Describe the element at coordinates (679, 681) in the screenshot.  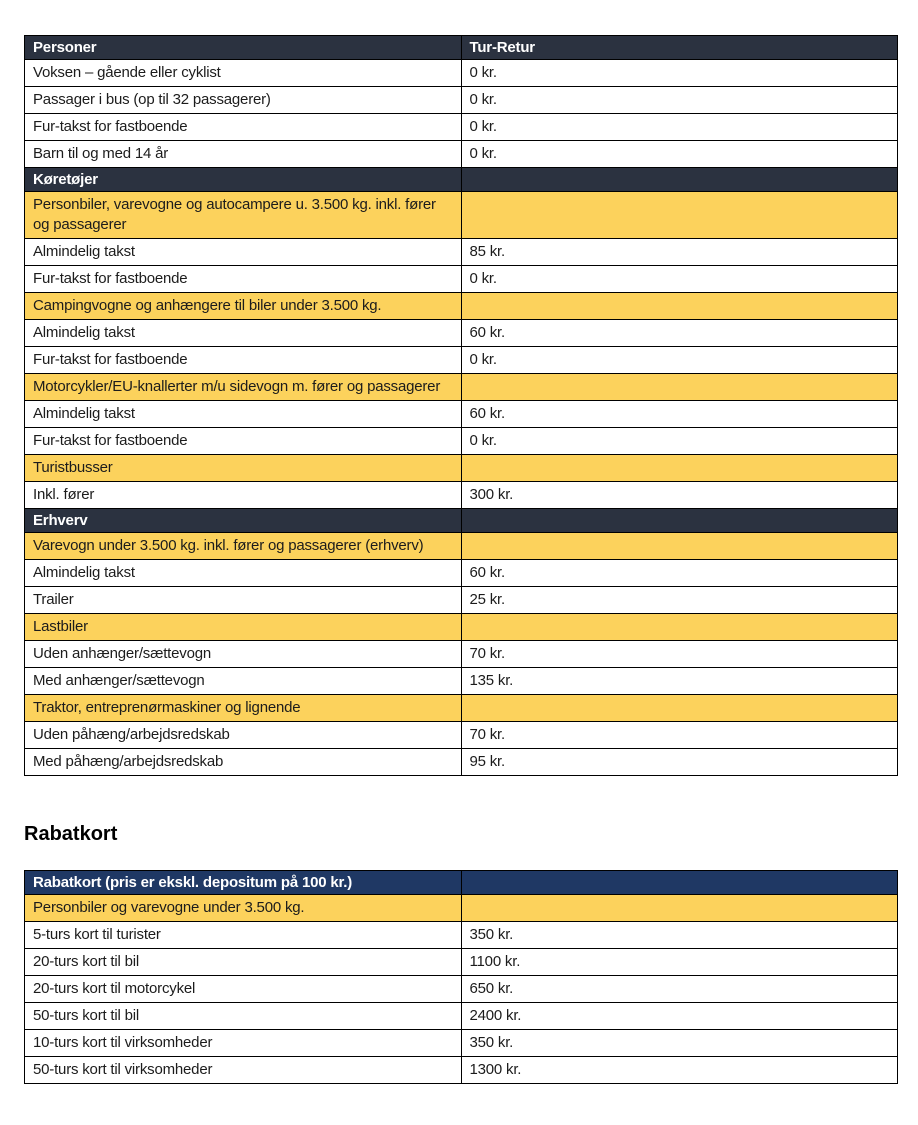
I see `row-price-cell: 135 kr.` at that location.